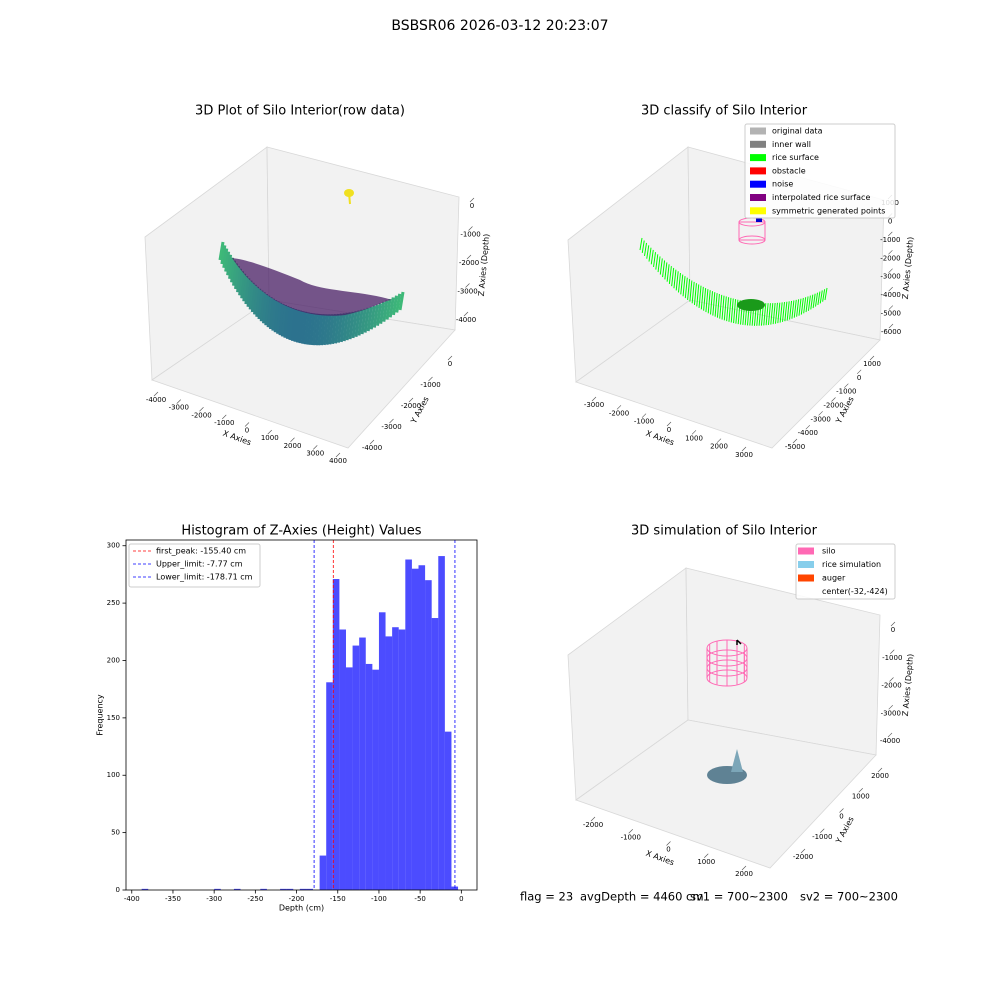  Describe the element at coordinates (472, 206) in the screenshot. I see `z-tick-label: 0` at that location.